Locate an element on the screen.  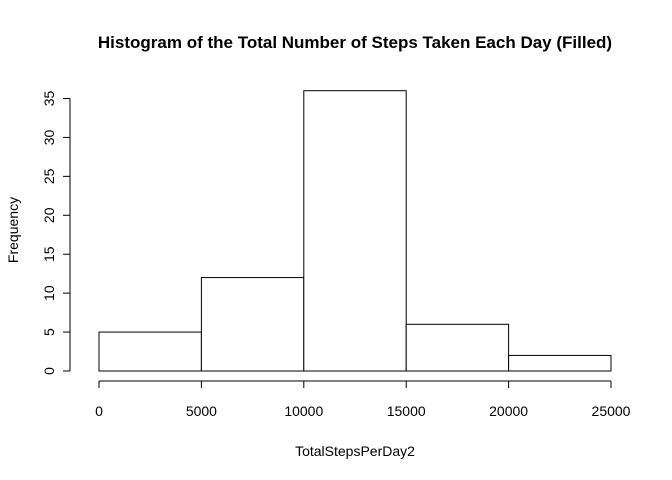
x-axis-label: TotalStepsPerDay2 is located at coordinates (355, 451).